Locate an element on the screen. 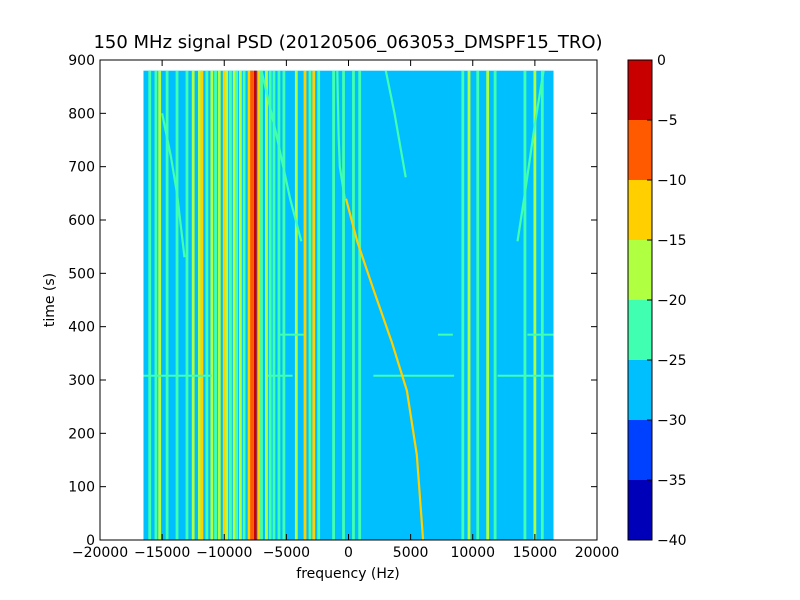 This screenshot has height=600, width=800. colorbar-tick-label: −35 is located at coordinates (672, 481).